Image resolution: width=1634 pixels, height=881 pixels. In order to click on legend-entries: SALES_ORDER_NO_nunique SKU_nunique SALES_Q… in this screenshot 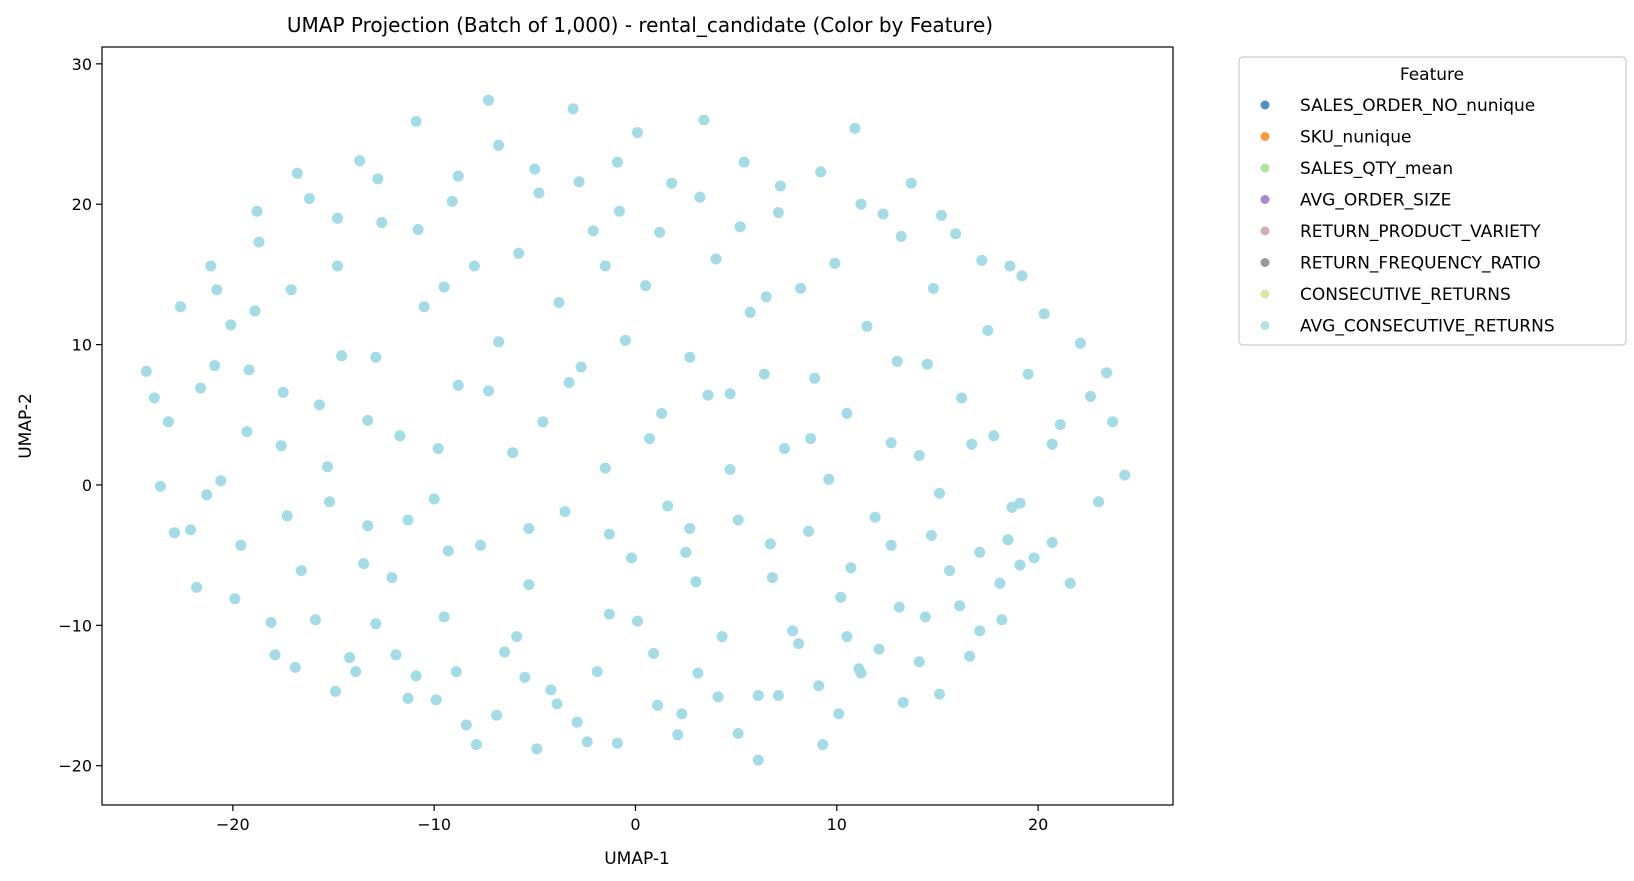, I will do `click(1407, 216)`.